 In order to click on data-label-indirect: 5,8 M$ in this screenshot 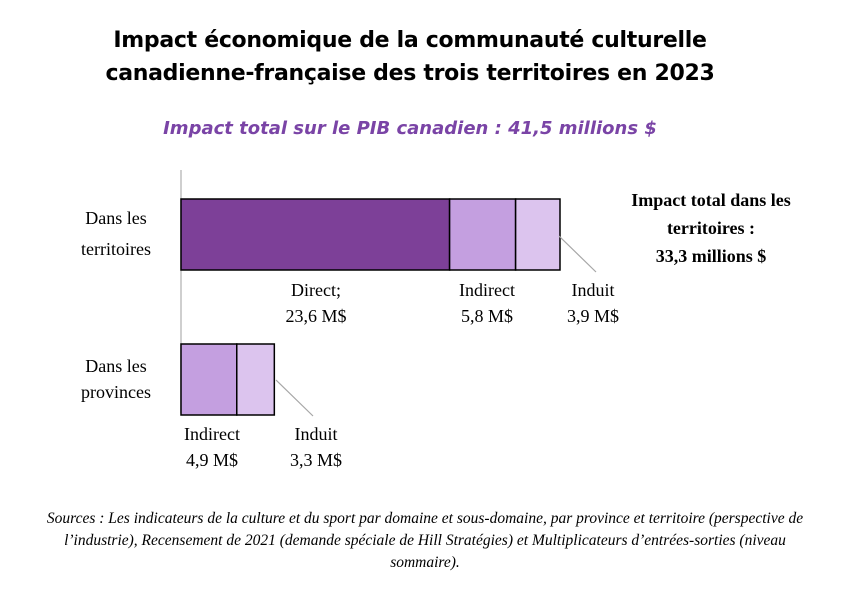, I will do `click(487, 316)`.